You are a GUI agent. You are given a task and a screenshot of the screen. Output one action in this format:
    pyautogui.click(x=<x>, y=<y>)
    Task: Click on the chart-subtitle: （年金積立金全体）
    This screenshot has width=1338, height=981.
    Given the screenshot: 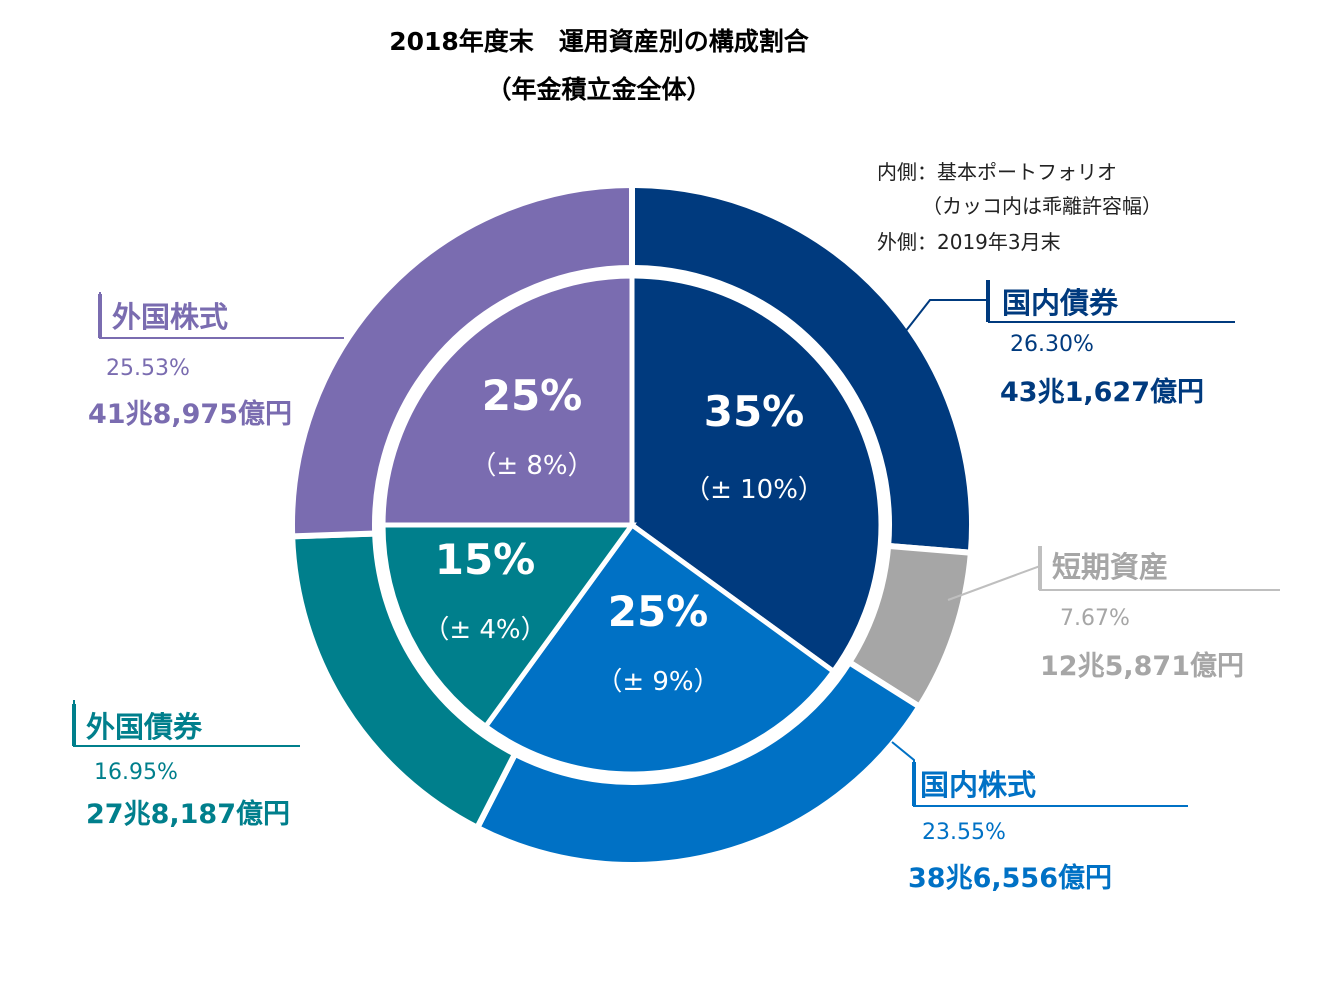 What is the action you would take?
    pyautogui.click(x=599, y=89)
    